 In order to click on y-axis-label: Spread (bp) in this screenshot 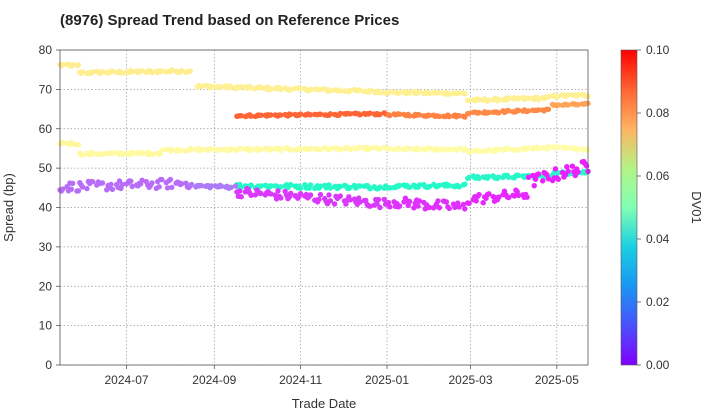, I will do `click(8, 207)`.